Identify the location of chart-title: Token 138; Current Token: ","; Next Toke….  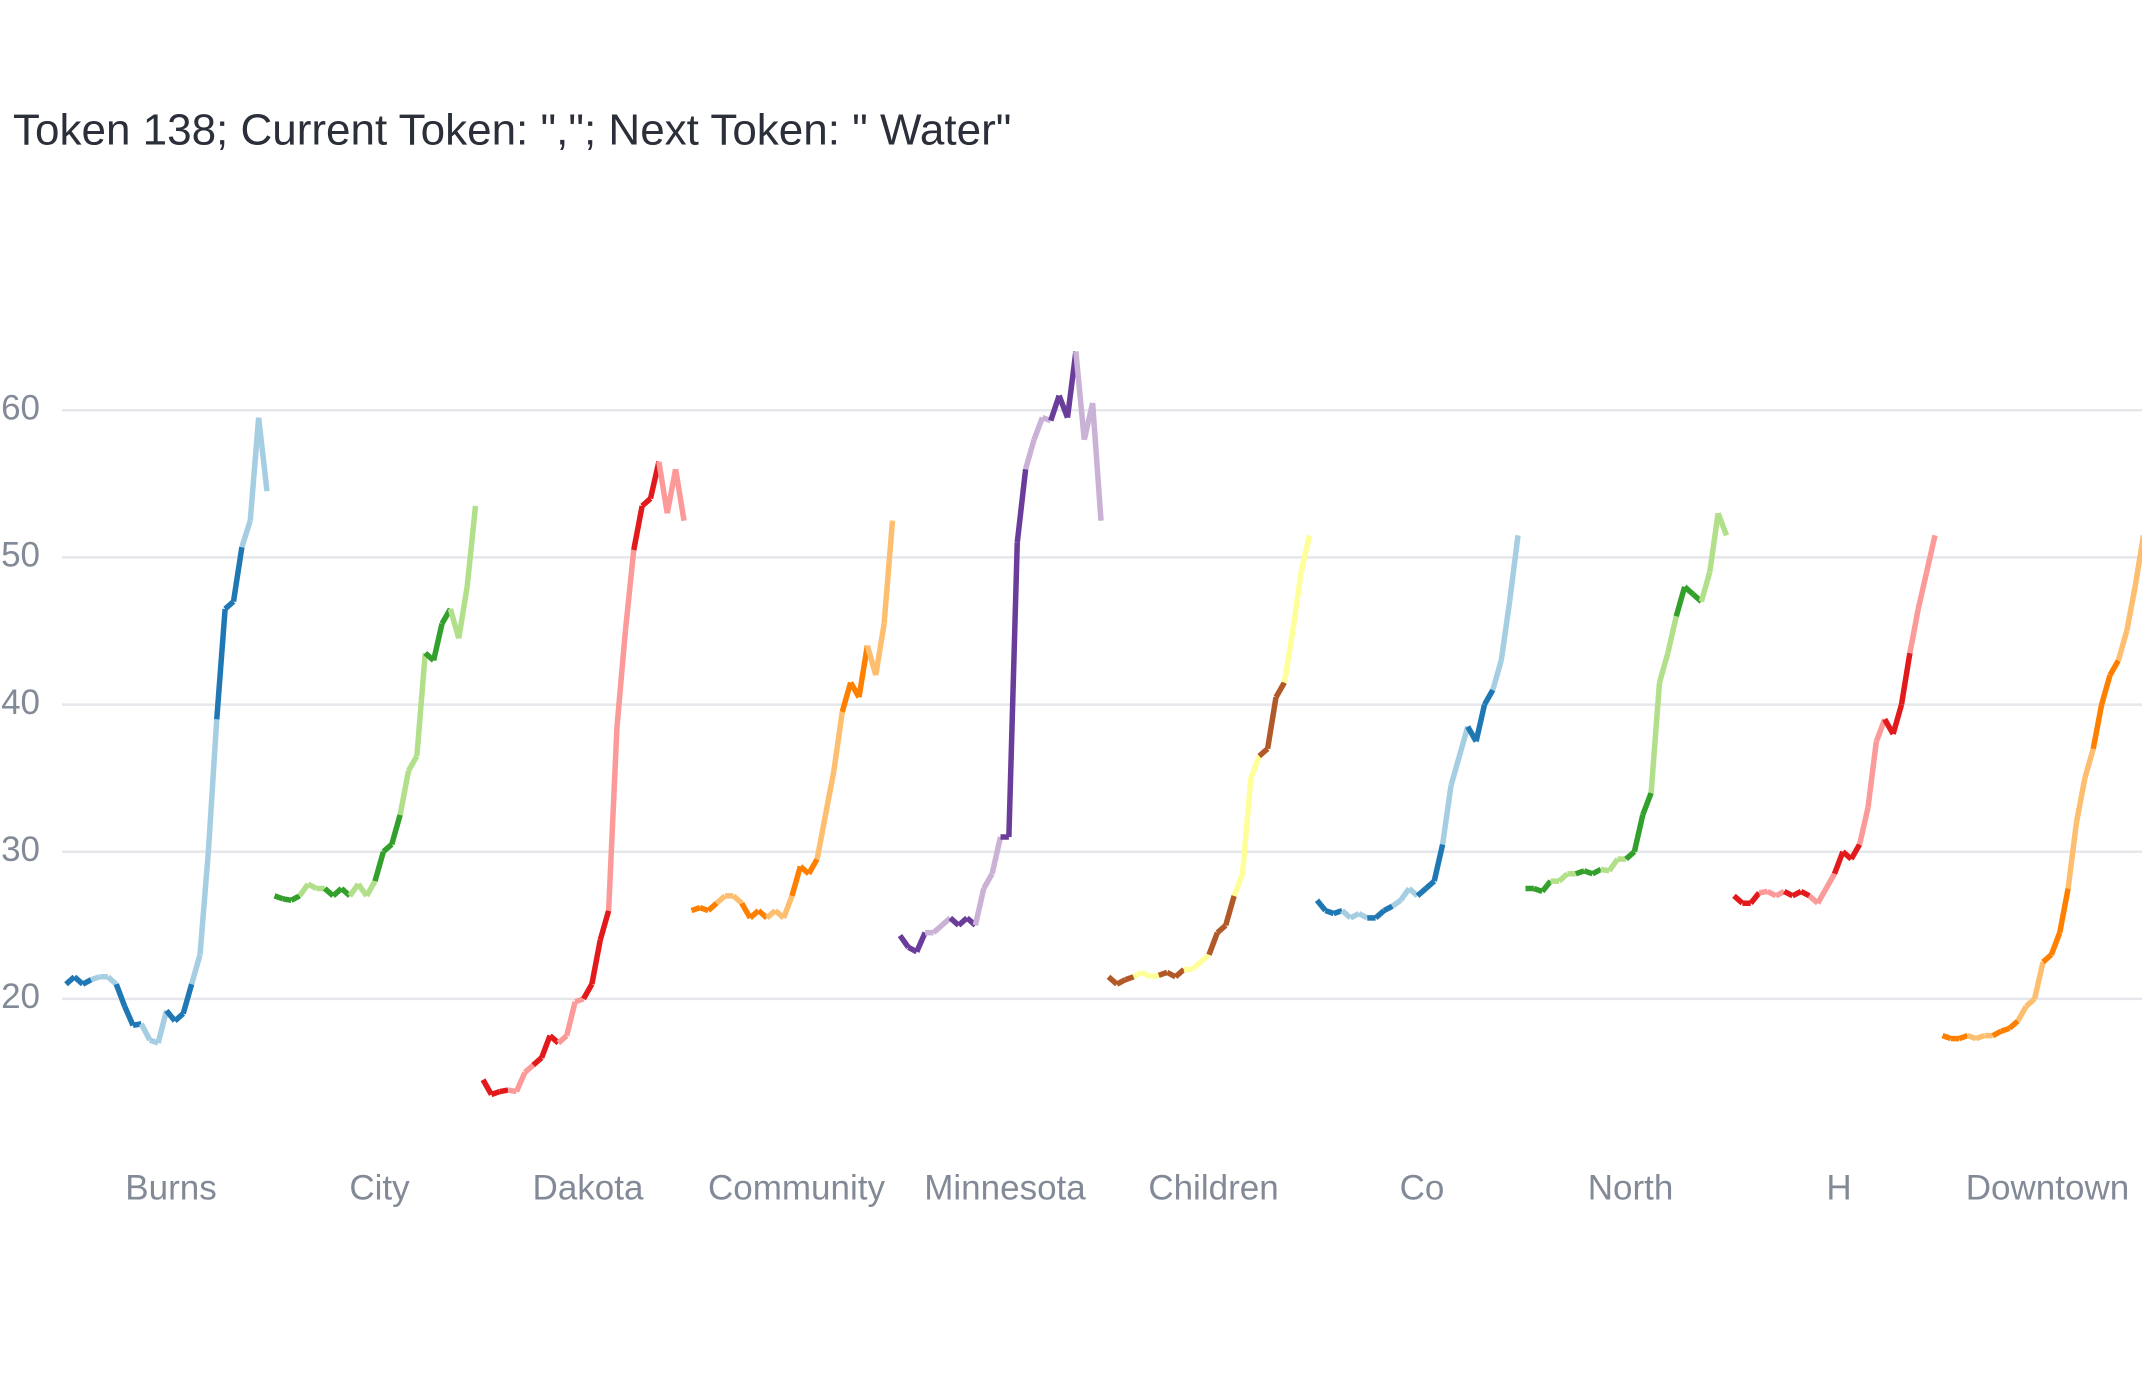
(512, 130).